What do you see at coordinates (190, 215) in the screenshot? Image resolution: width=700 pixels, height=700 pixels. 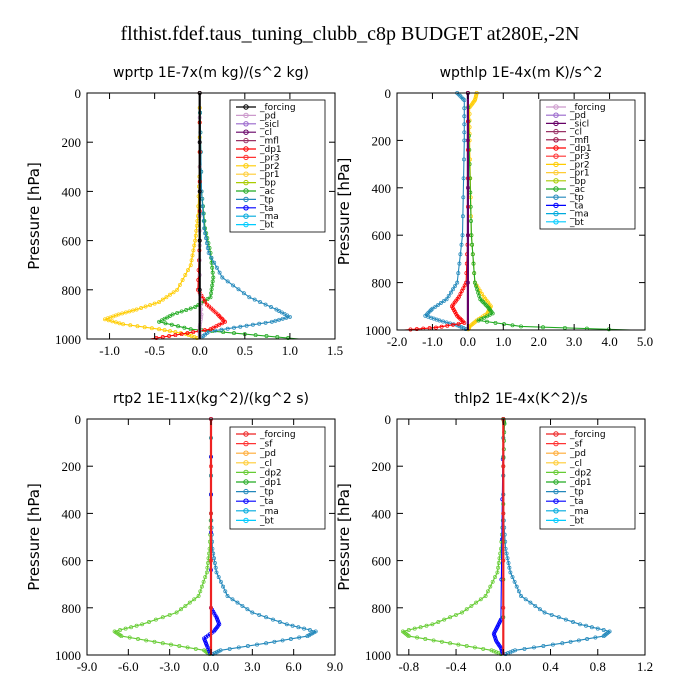 I see `series-markers-dp1` at bounding box center [190, 215].